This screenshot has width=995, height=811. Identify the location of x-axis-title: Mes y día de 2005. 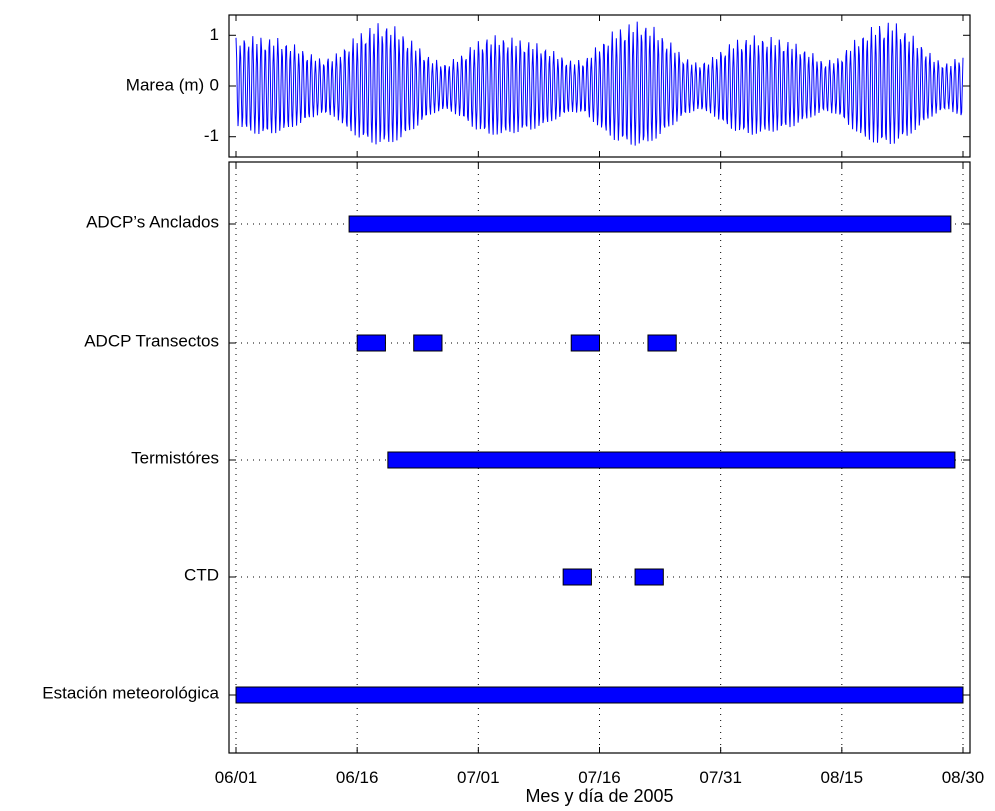
(599, 796).